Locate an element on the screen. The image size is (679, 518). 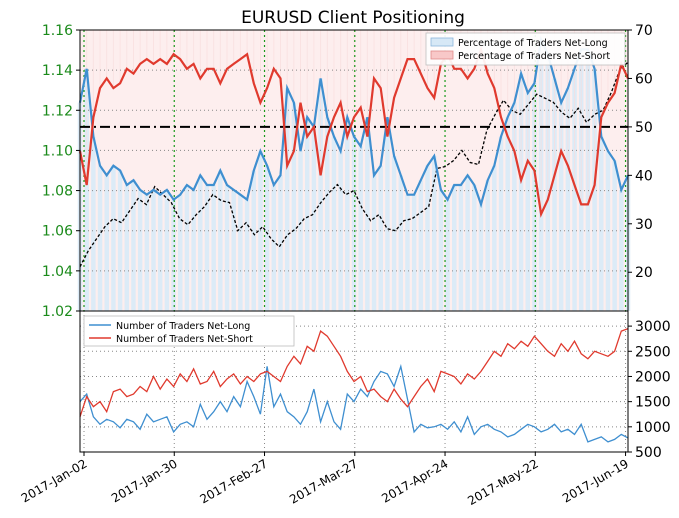
x-tick-label: 2017-Mar-27 is located at coordinates (323, 481).